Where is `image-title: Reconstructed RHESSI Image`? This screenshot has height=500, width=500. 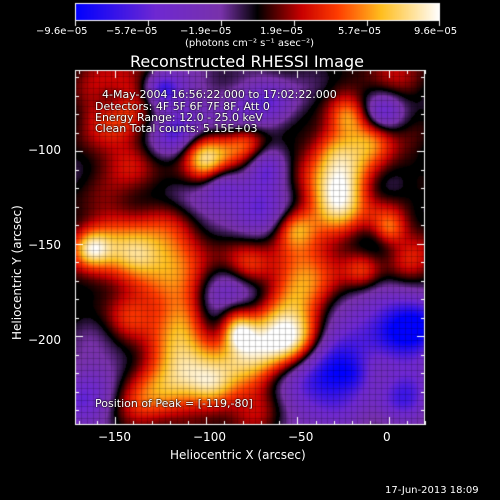 image-title: Reconstructed RHESSI Image is located at coordinates (247, 61).